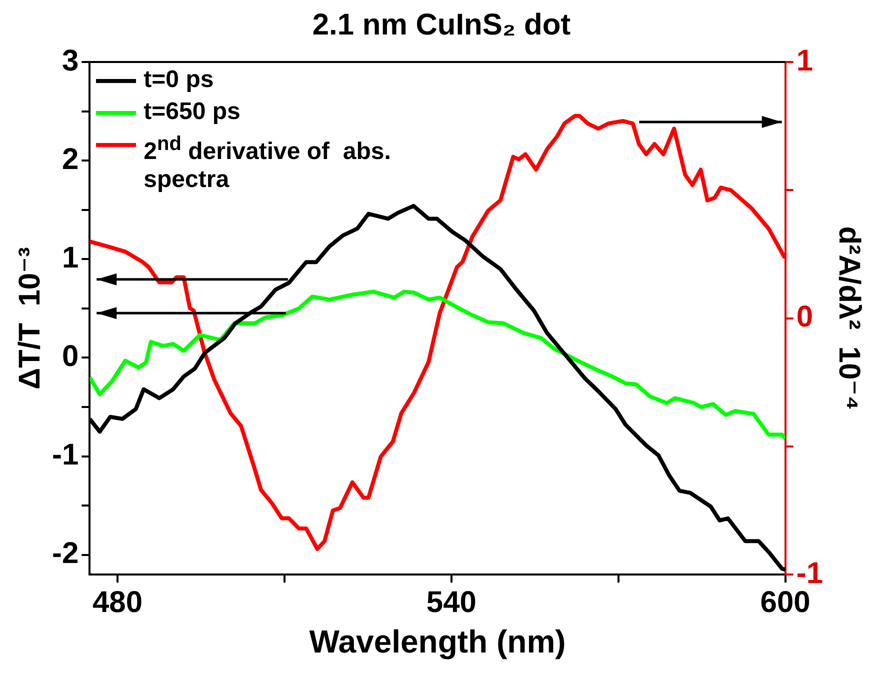  What do you see at coordinates (179, 80) in the screenshot?
I see `legend-label: t=0 ps` at bounding box center [179, 80].